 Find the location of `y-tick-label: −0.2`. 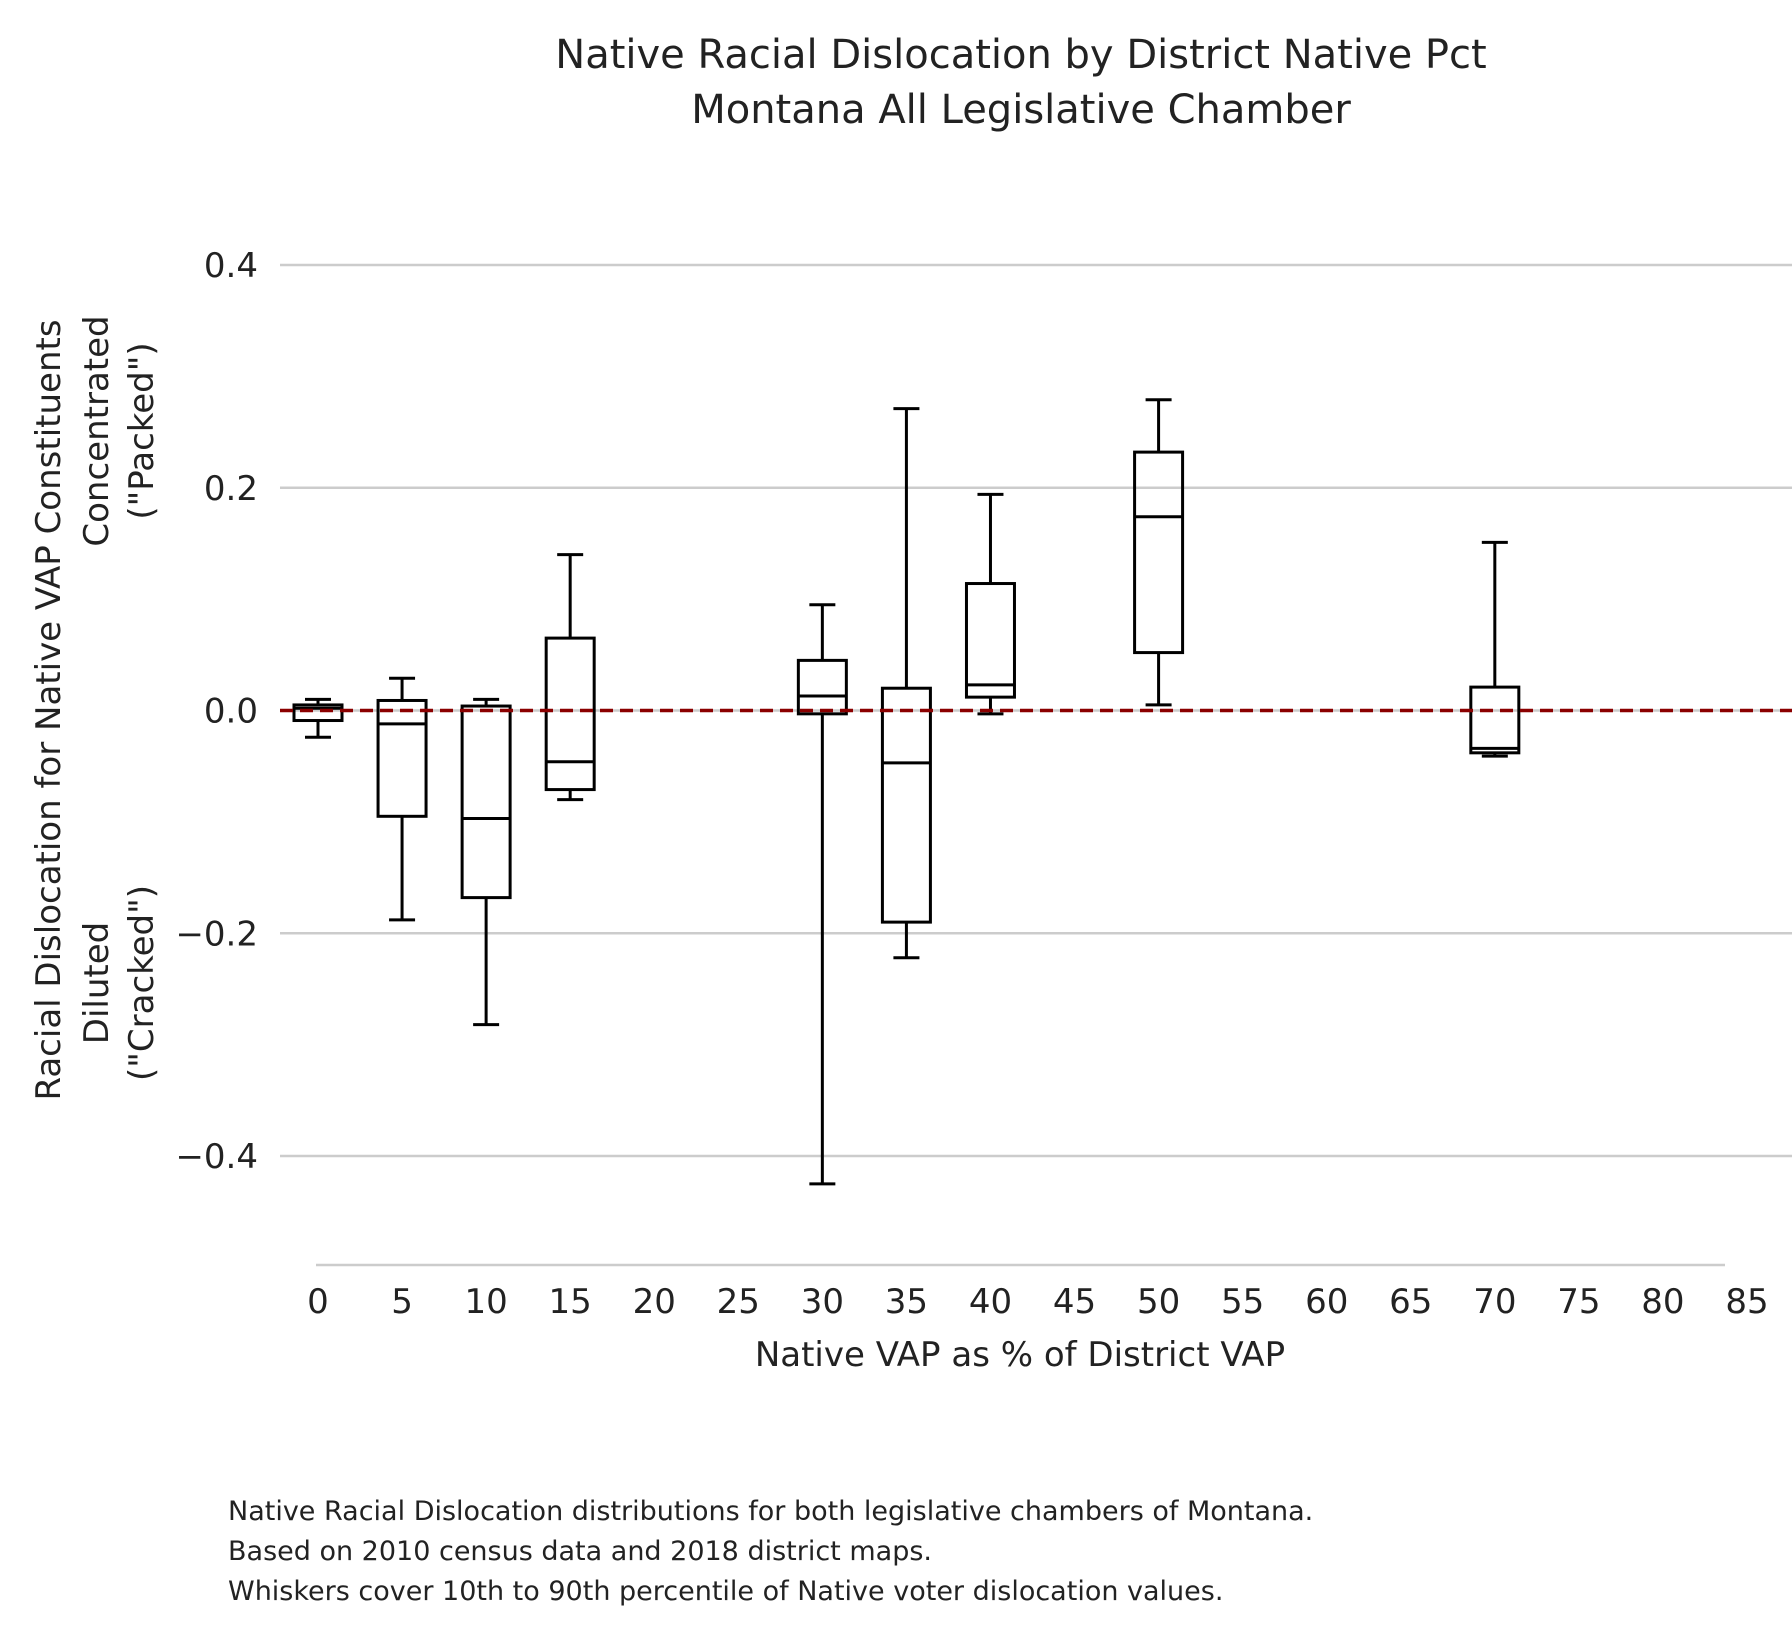

y-tick-label: −0.2 is located at coordinates (216, 934).